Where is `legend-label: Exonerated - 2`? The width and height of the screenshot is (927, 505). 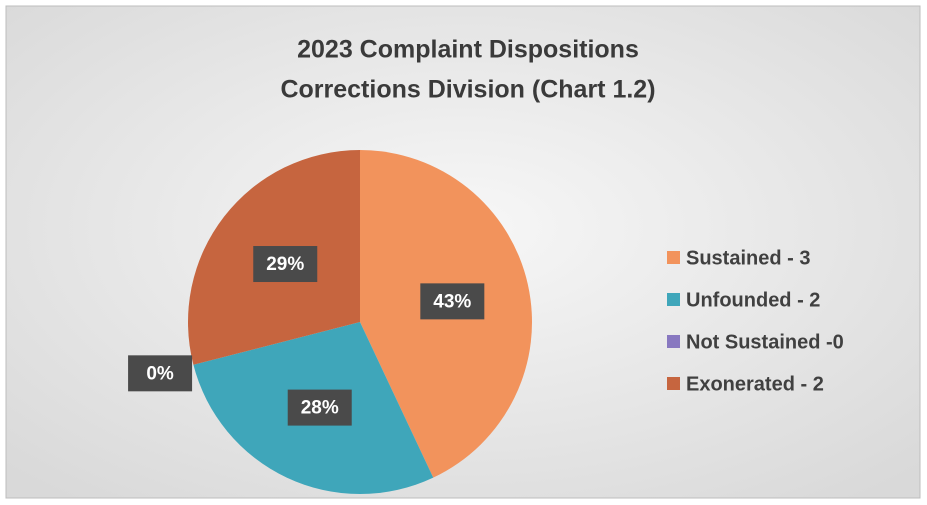 legend-label: Exonerated - 2 is located at coordinates (755, 384).